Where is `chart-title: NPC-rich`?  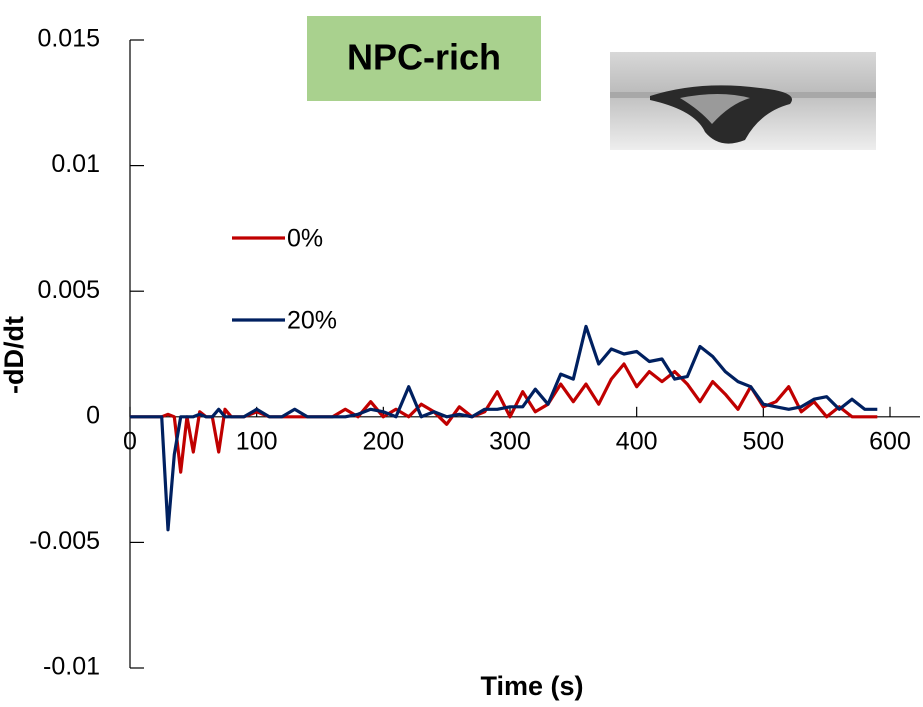
chart-title: NPC-rich is located at coordinates (424, 57).